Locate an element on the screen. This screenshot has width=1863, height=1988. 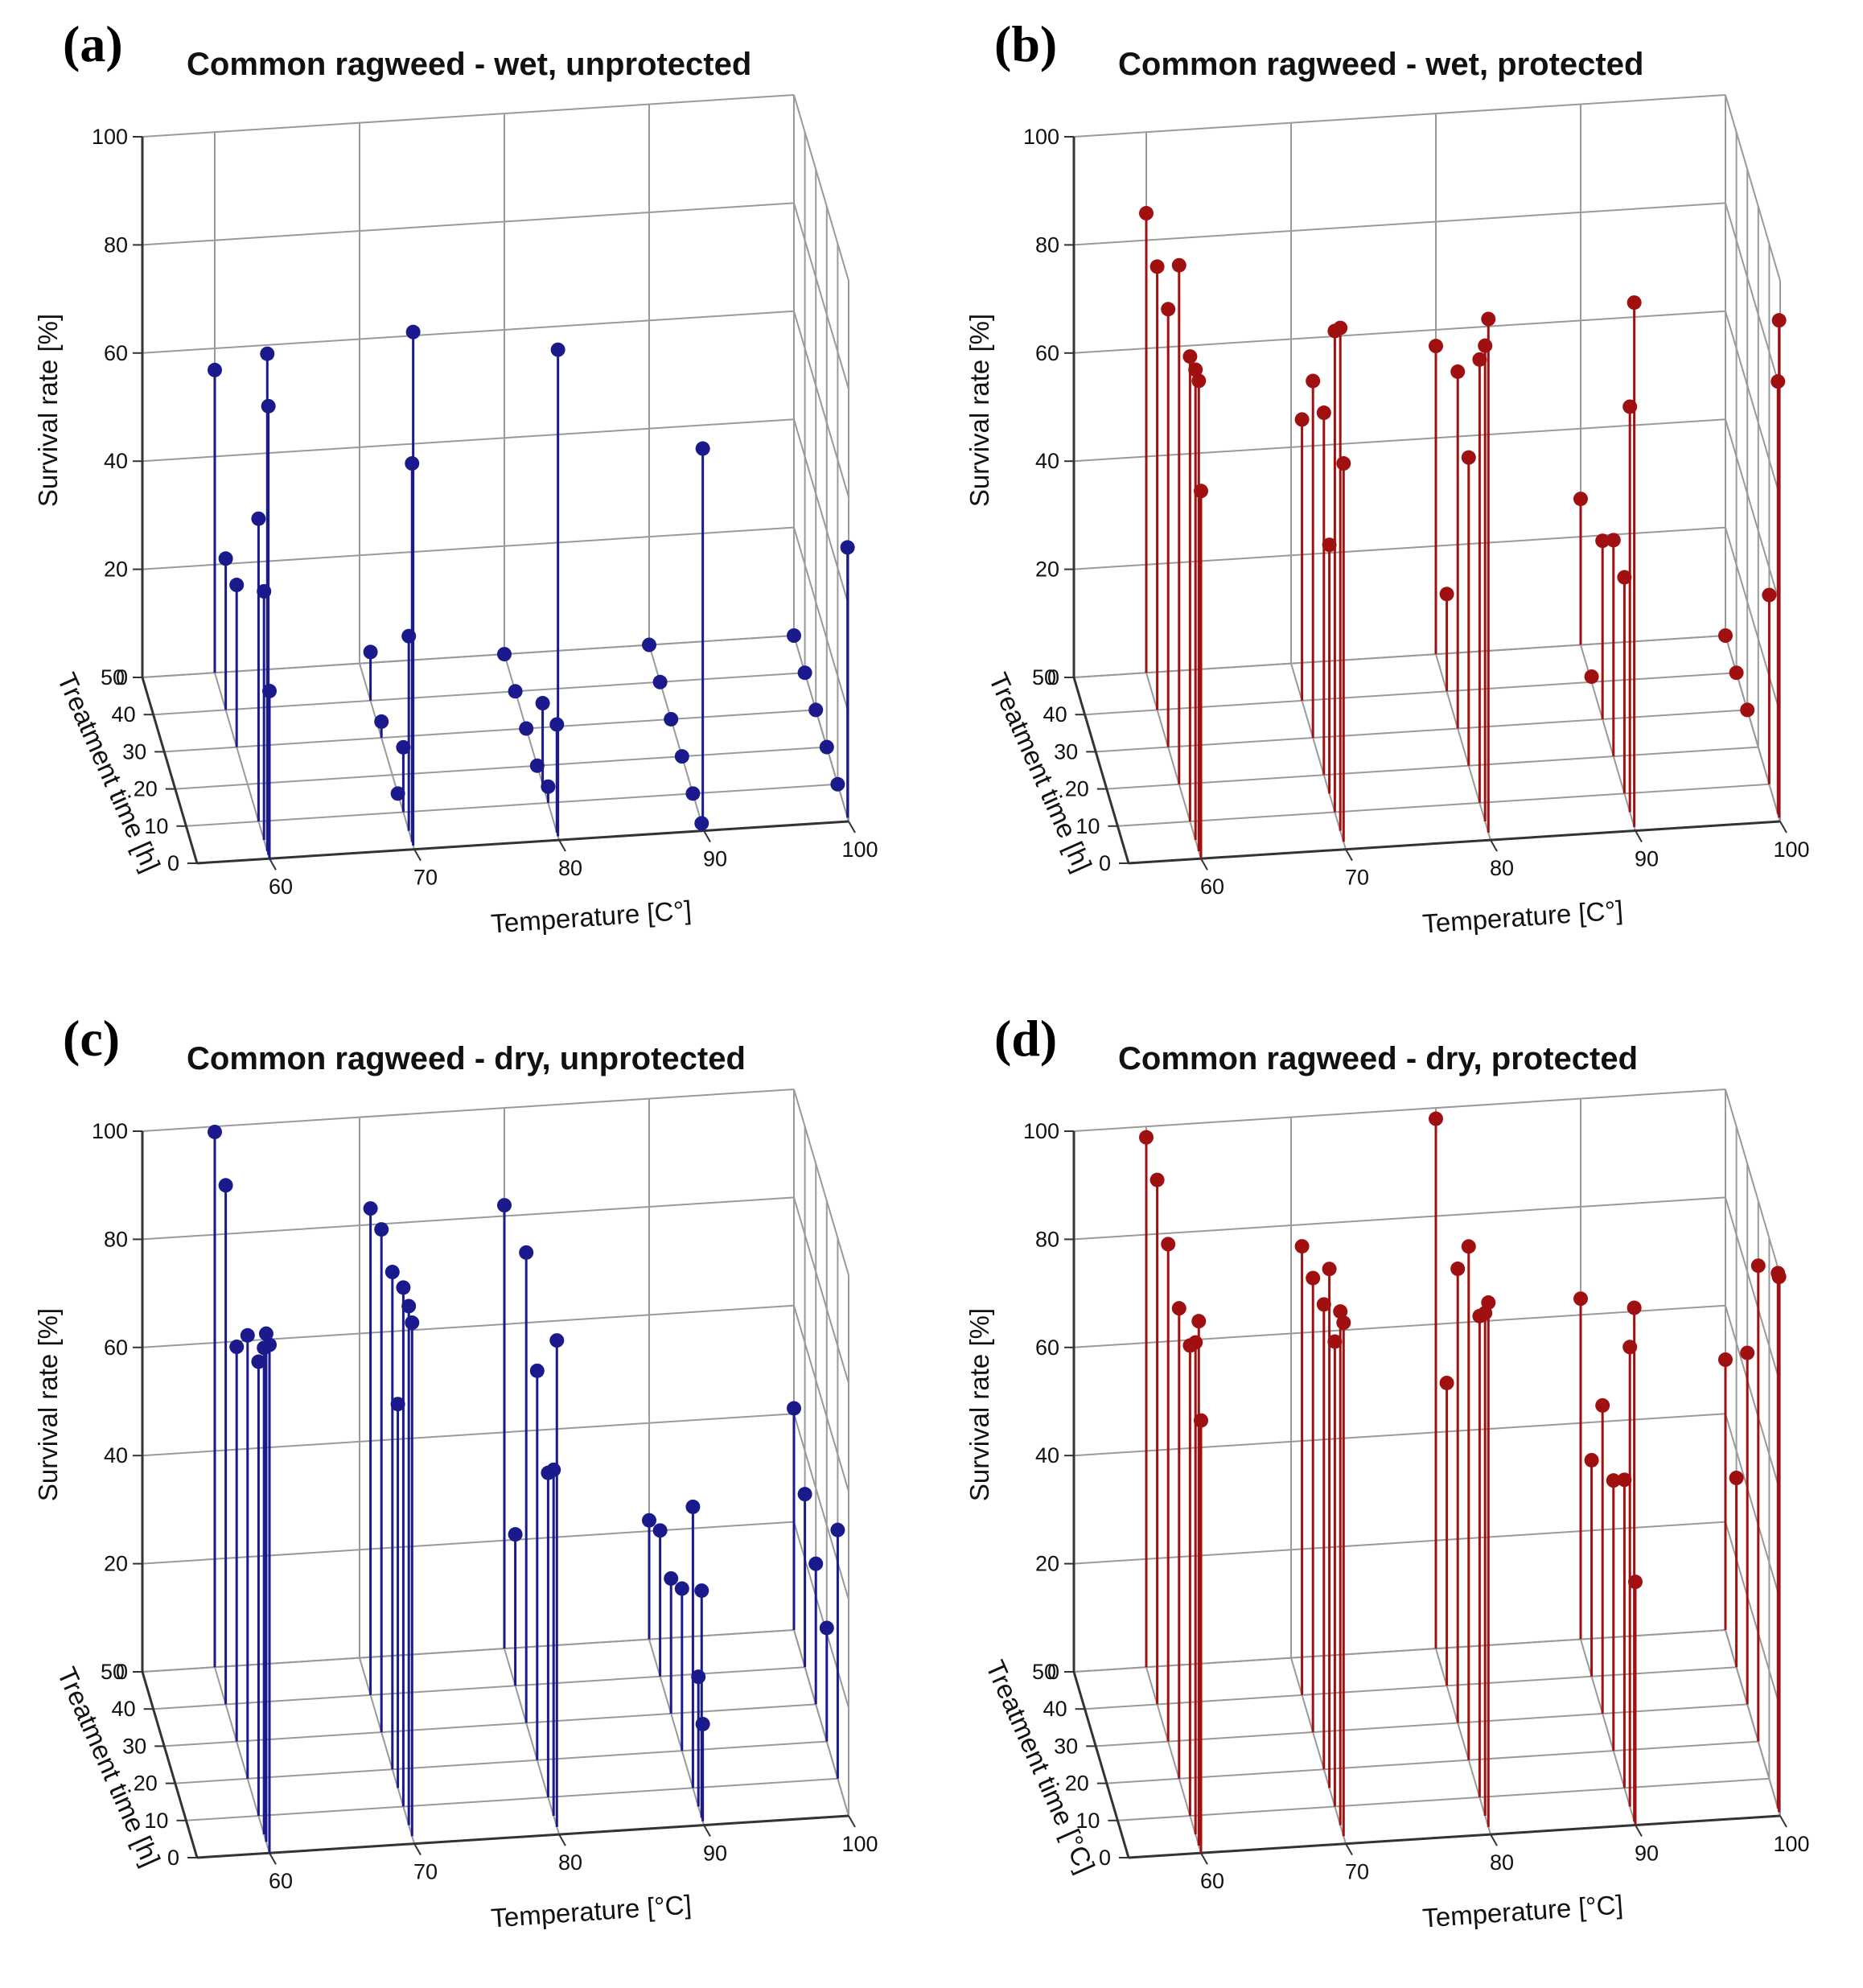
depth-axis-line is located at coordinates (170, 770).